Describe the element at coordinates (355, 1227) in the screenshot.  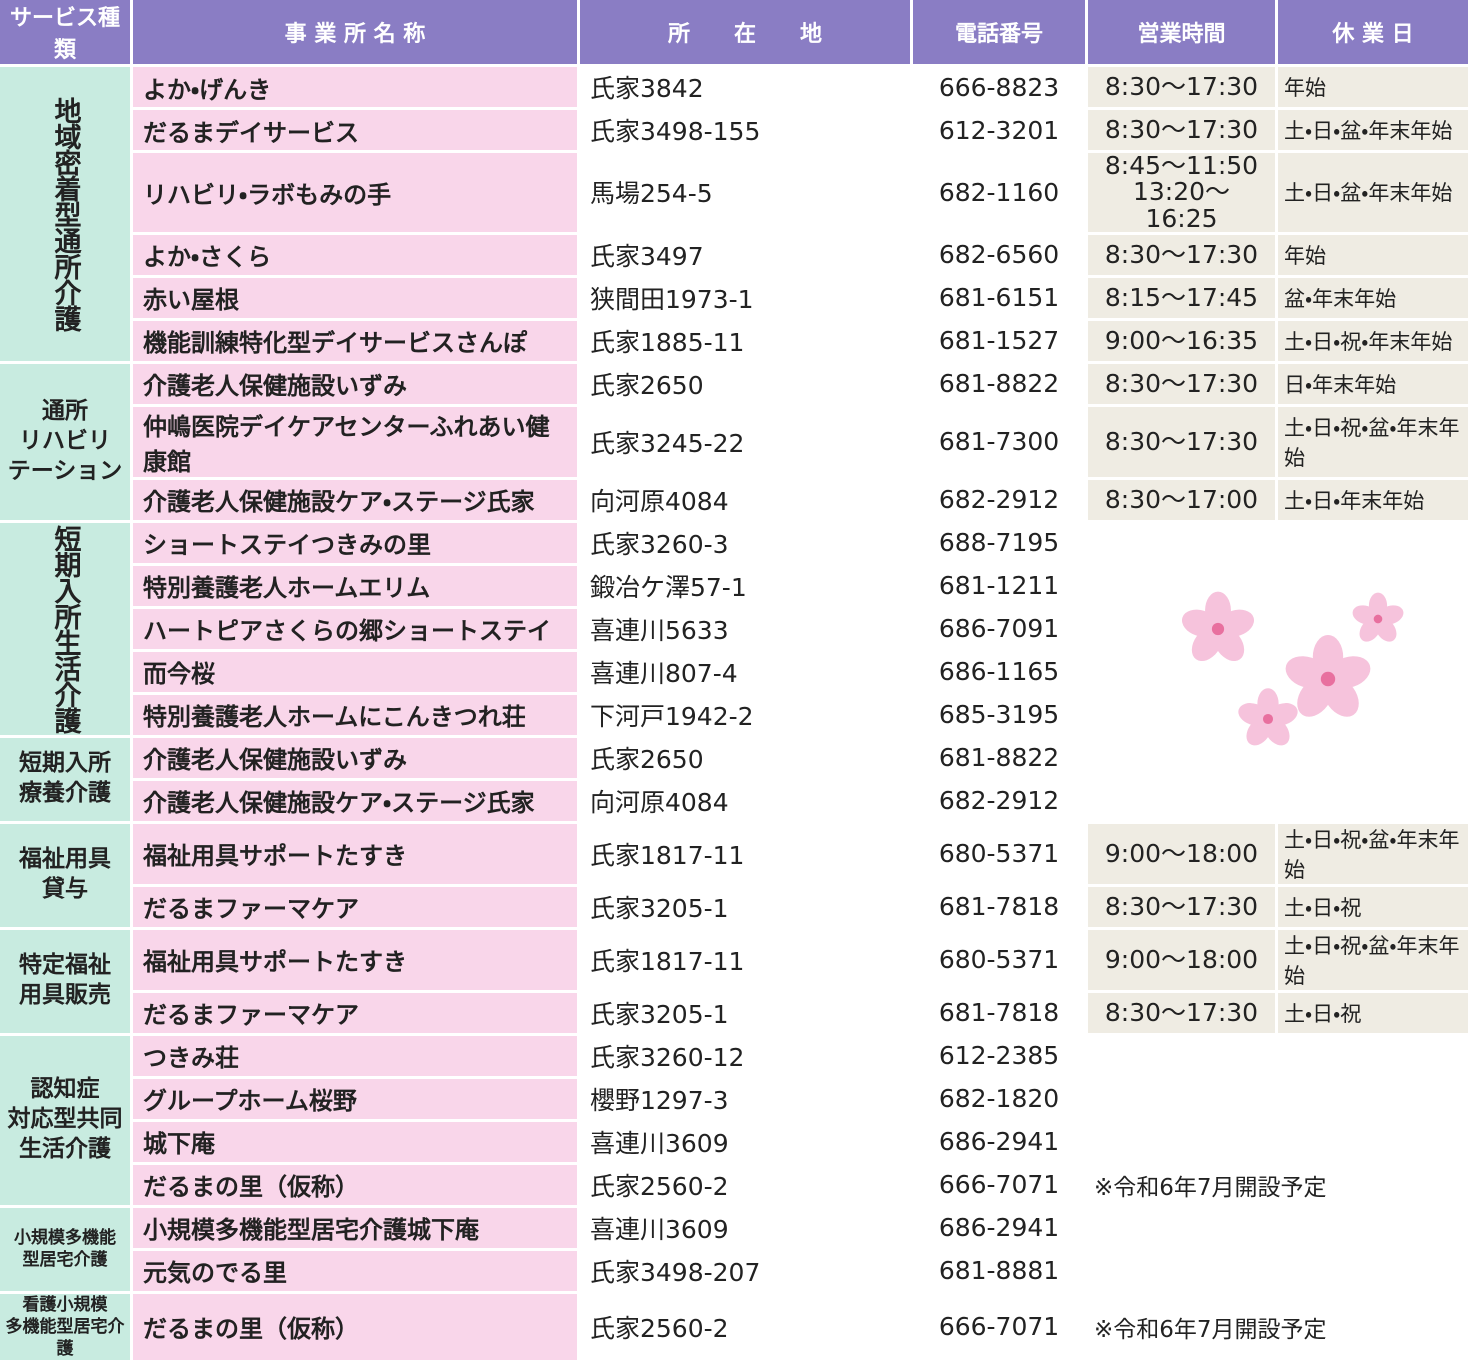
I see `office-name: 小規模多機能型居宅介護城下庵` at that location.